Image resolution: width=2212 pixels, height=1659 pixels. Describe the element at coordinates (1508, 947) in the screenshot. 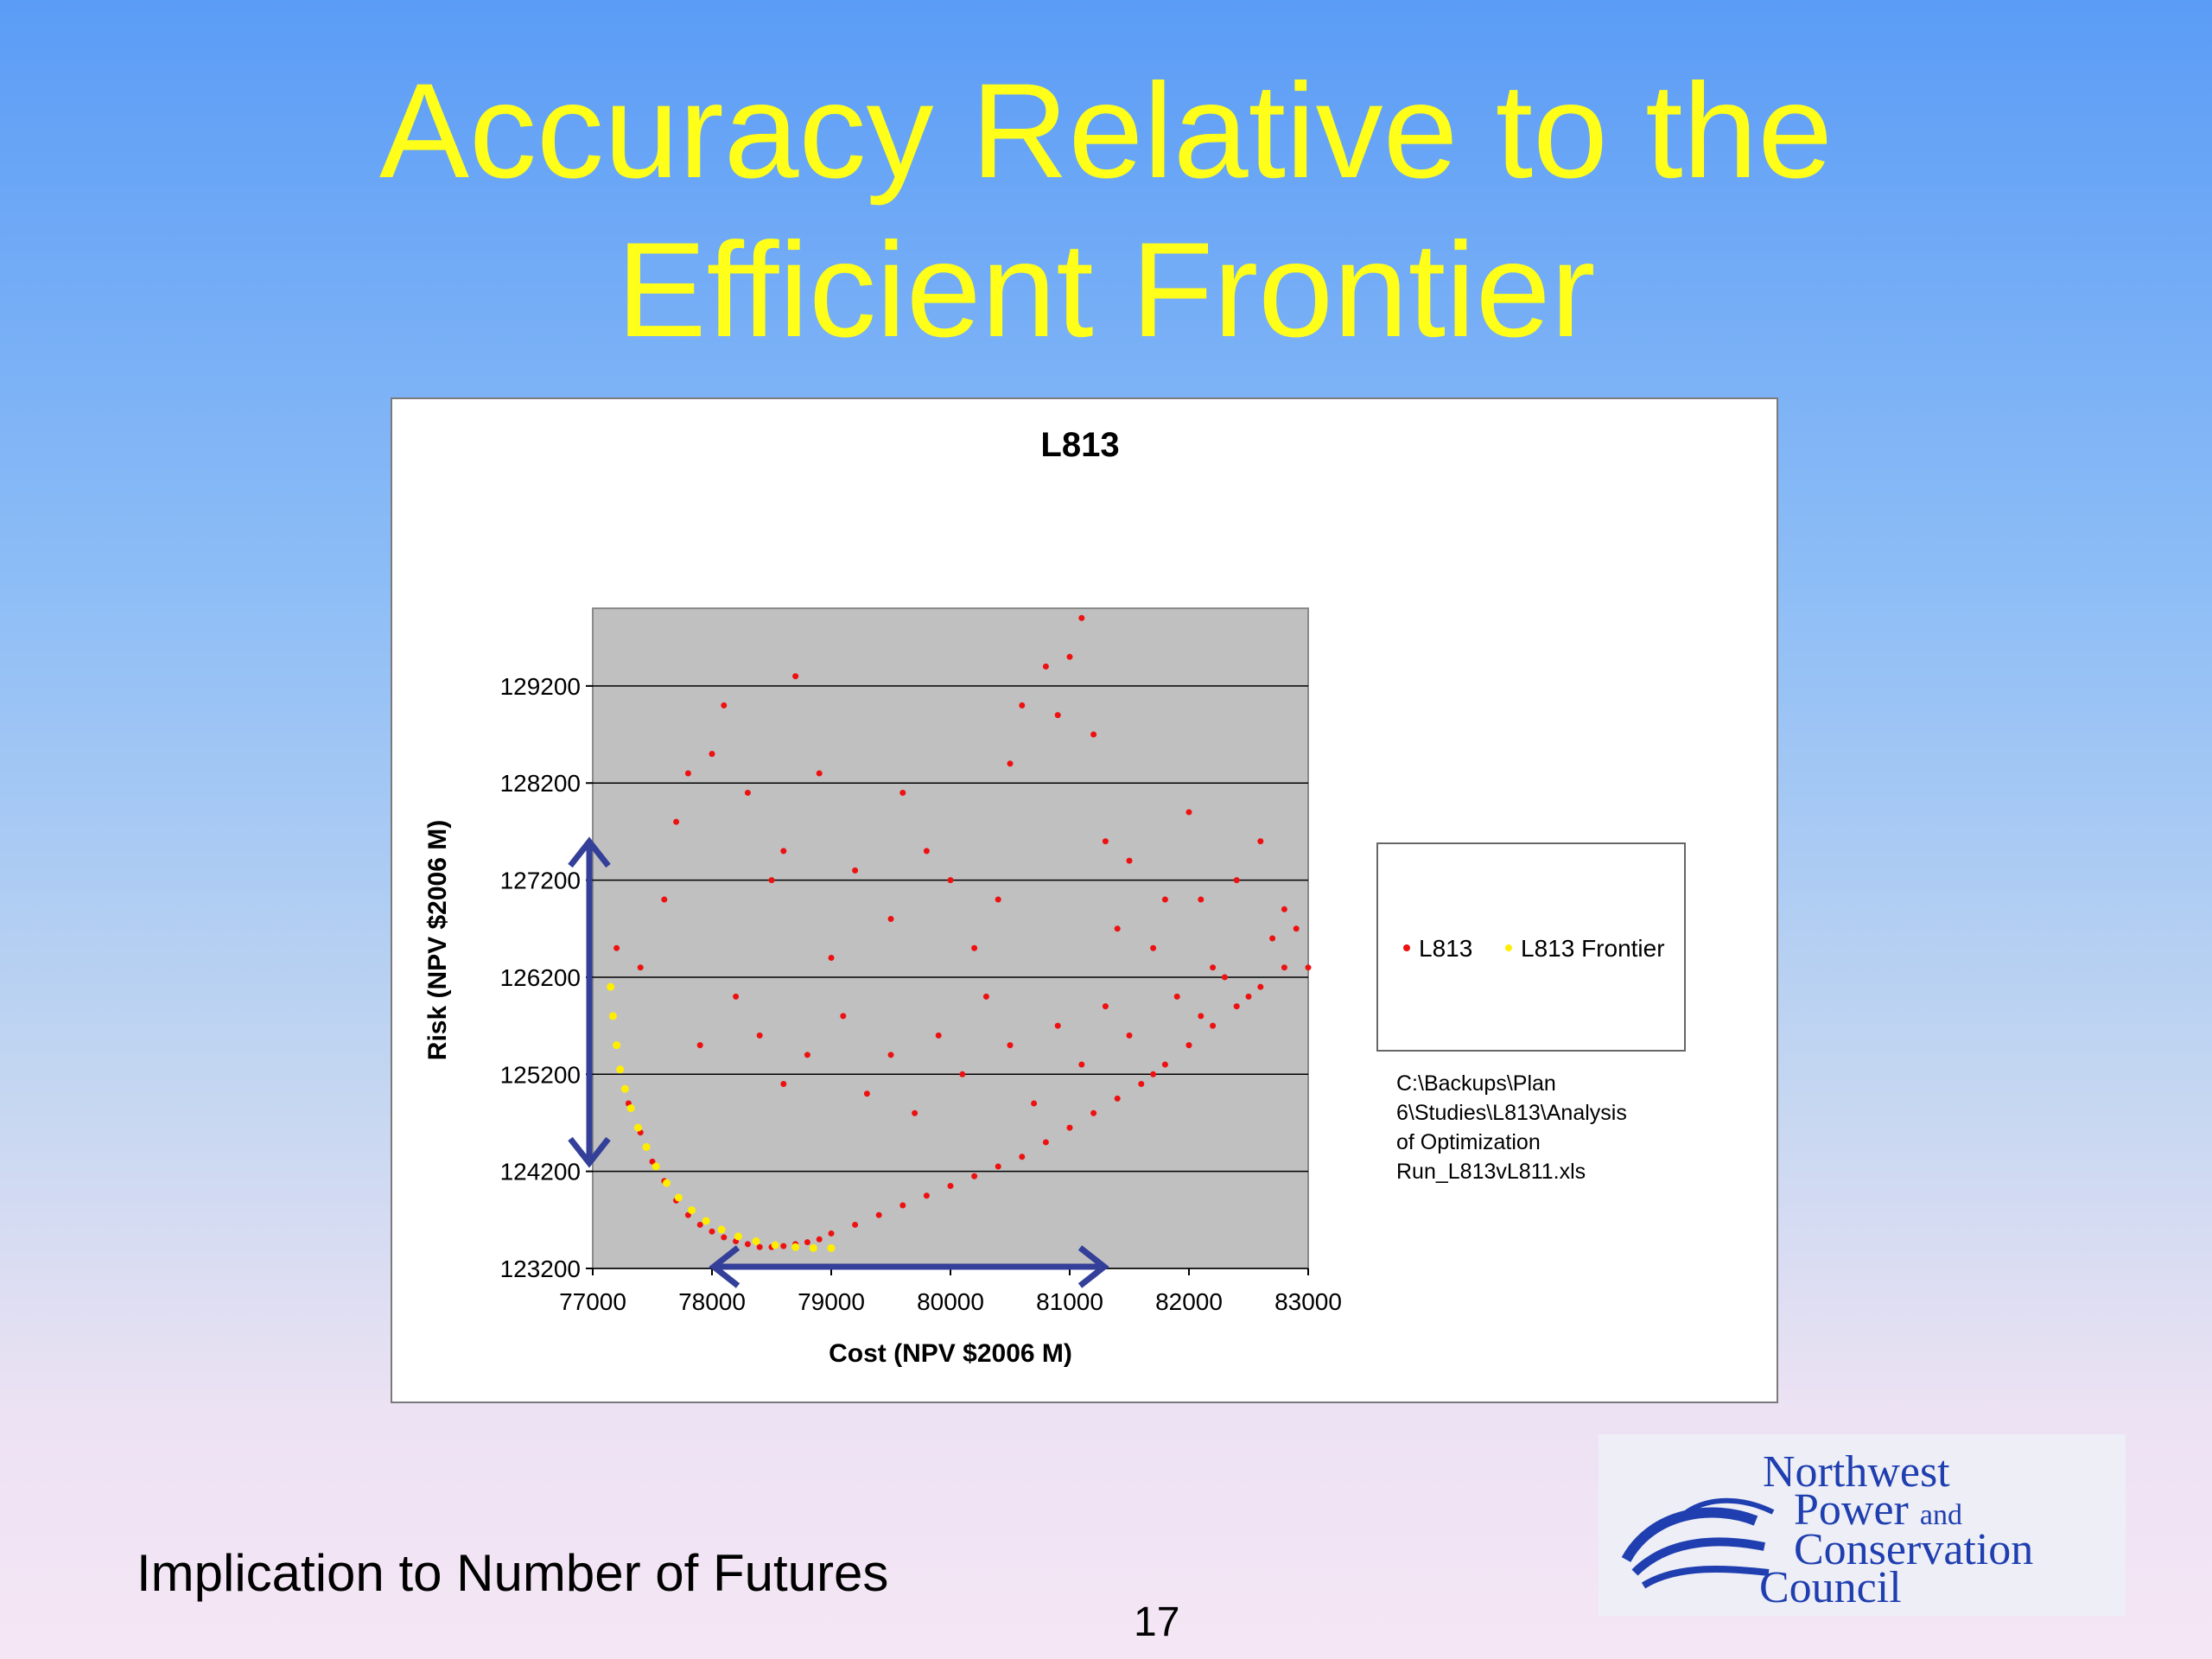

I see `legend-marker-frontier` at that location.